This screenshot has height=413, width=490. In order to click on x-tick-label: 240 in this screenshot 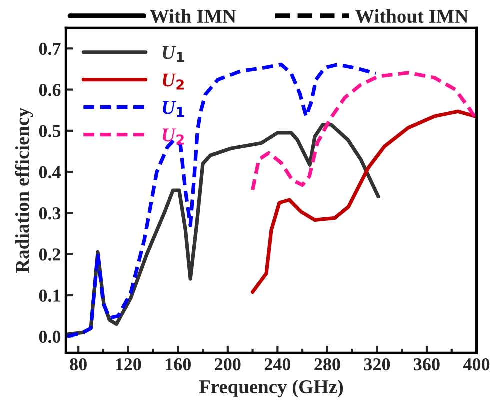, I will do `click(277, 364)`.